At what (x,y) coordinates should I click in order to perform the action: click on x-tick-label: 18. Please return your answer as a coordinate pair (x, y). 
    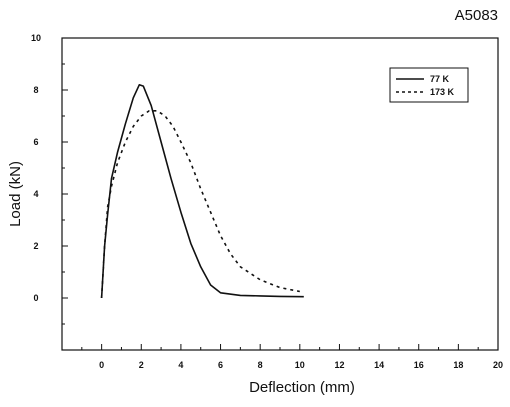
    Looking at the image, I should click on (458, 365).